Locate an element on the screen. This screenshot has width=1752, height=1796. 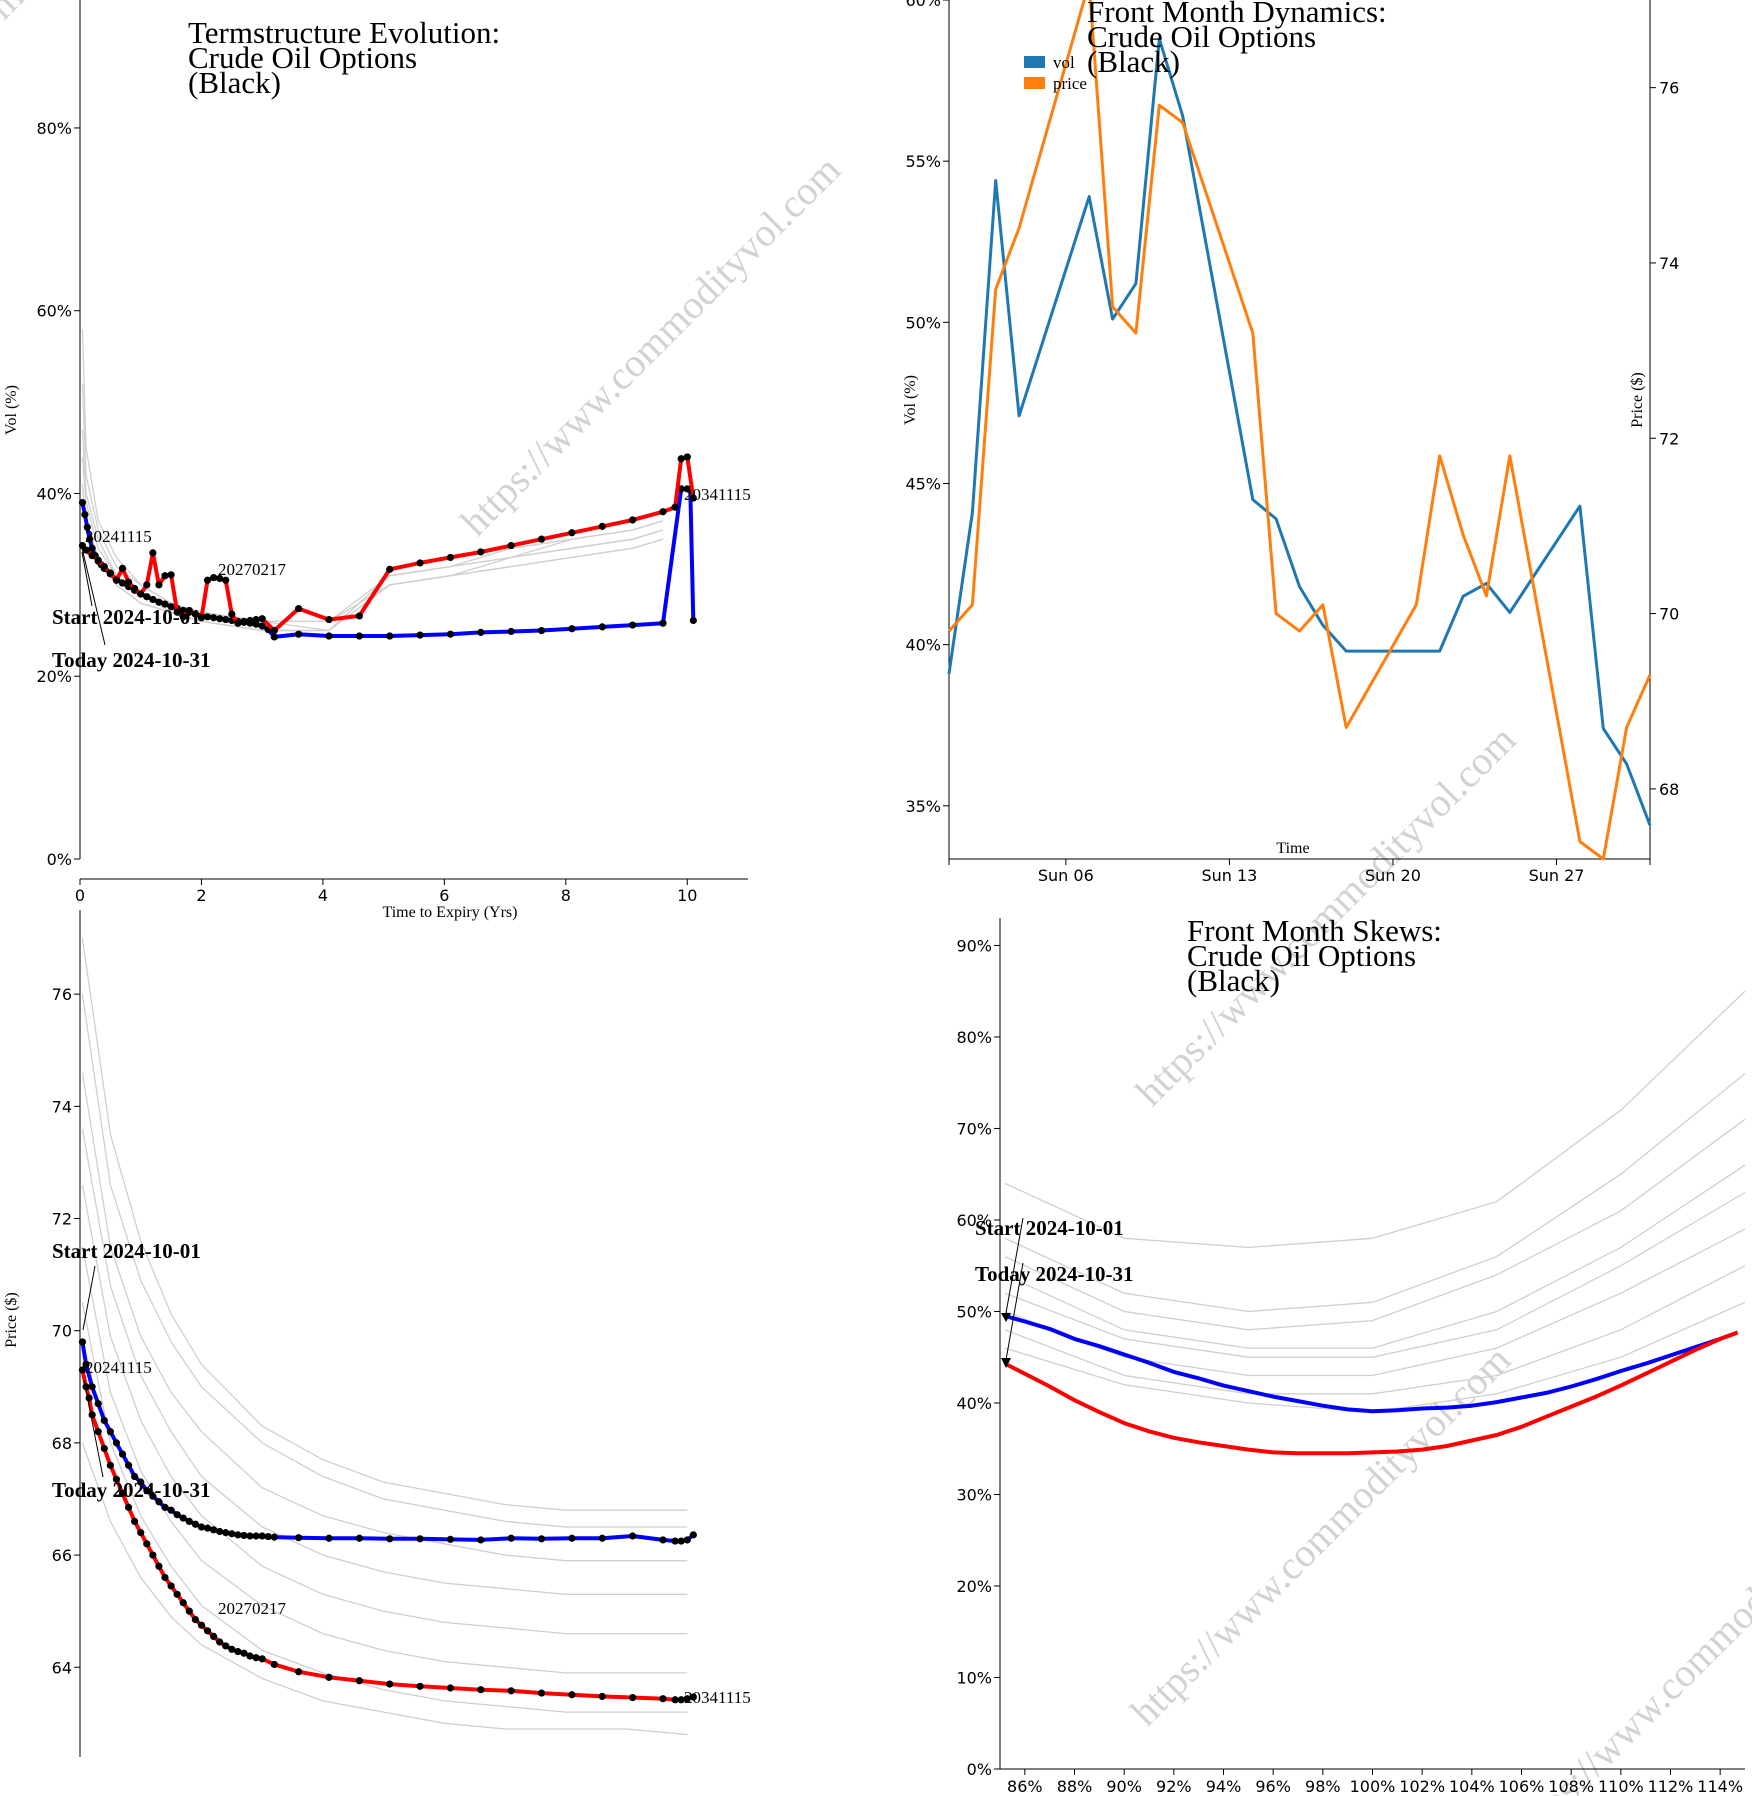
x-tick-label: 4 is located at coordinates (323, 895).